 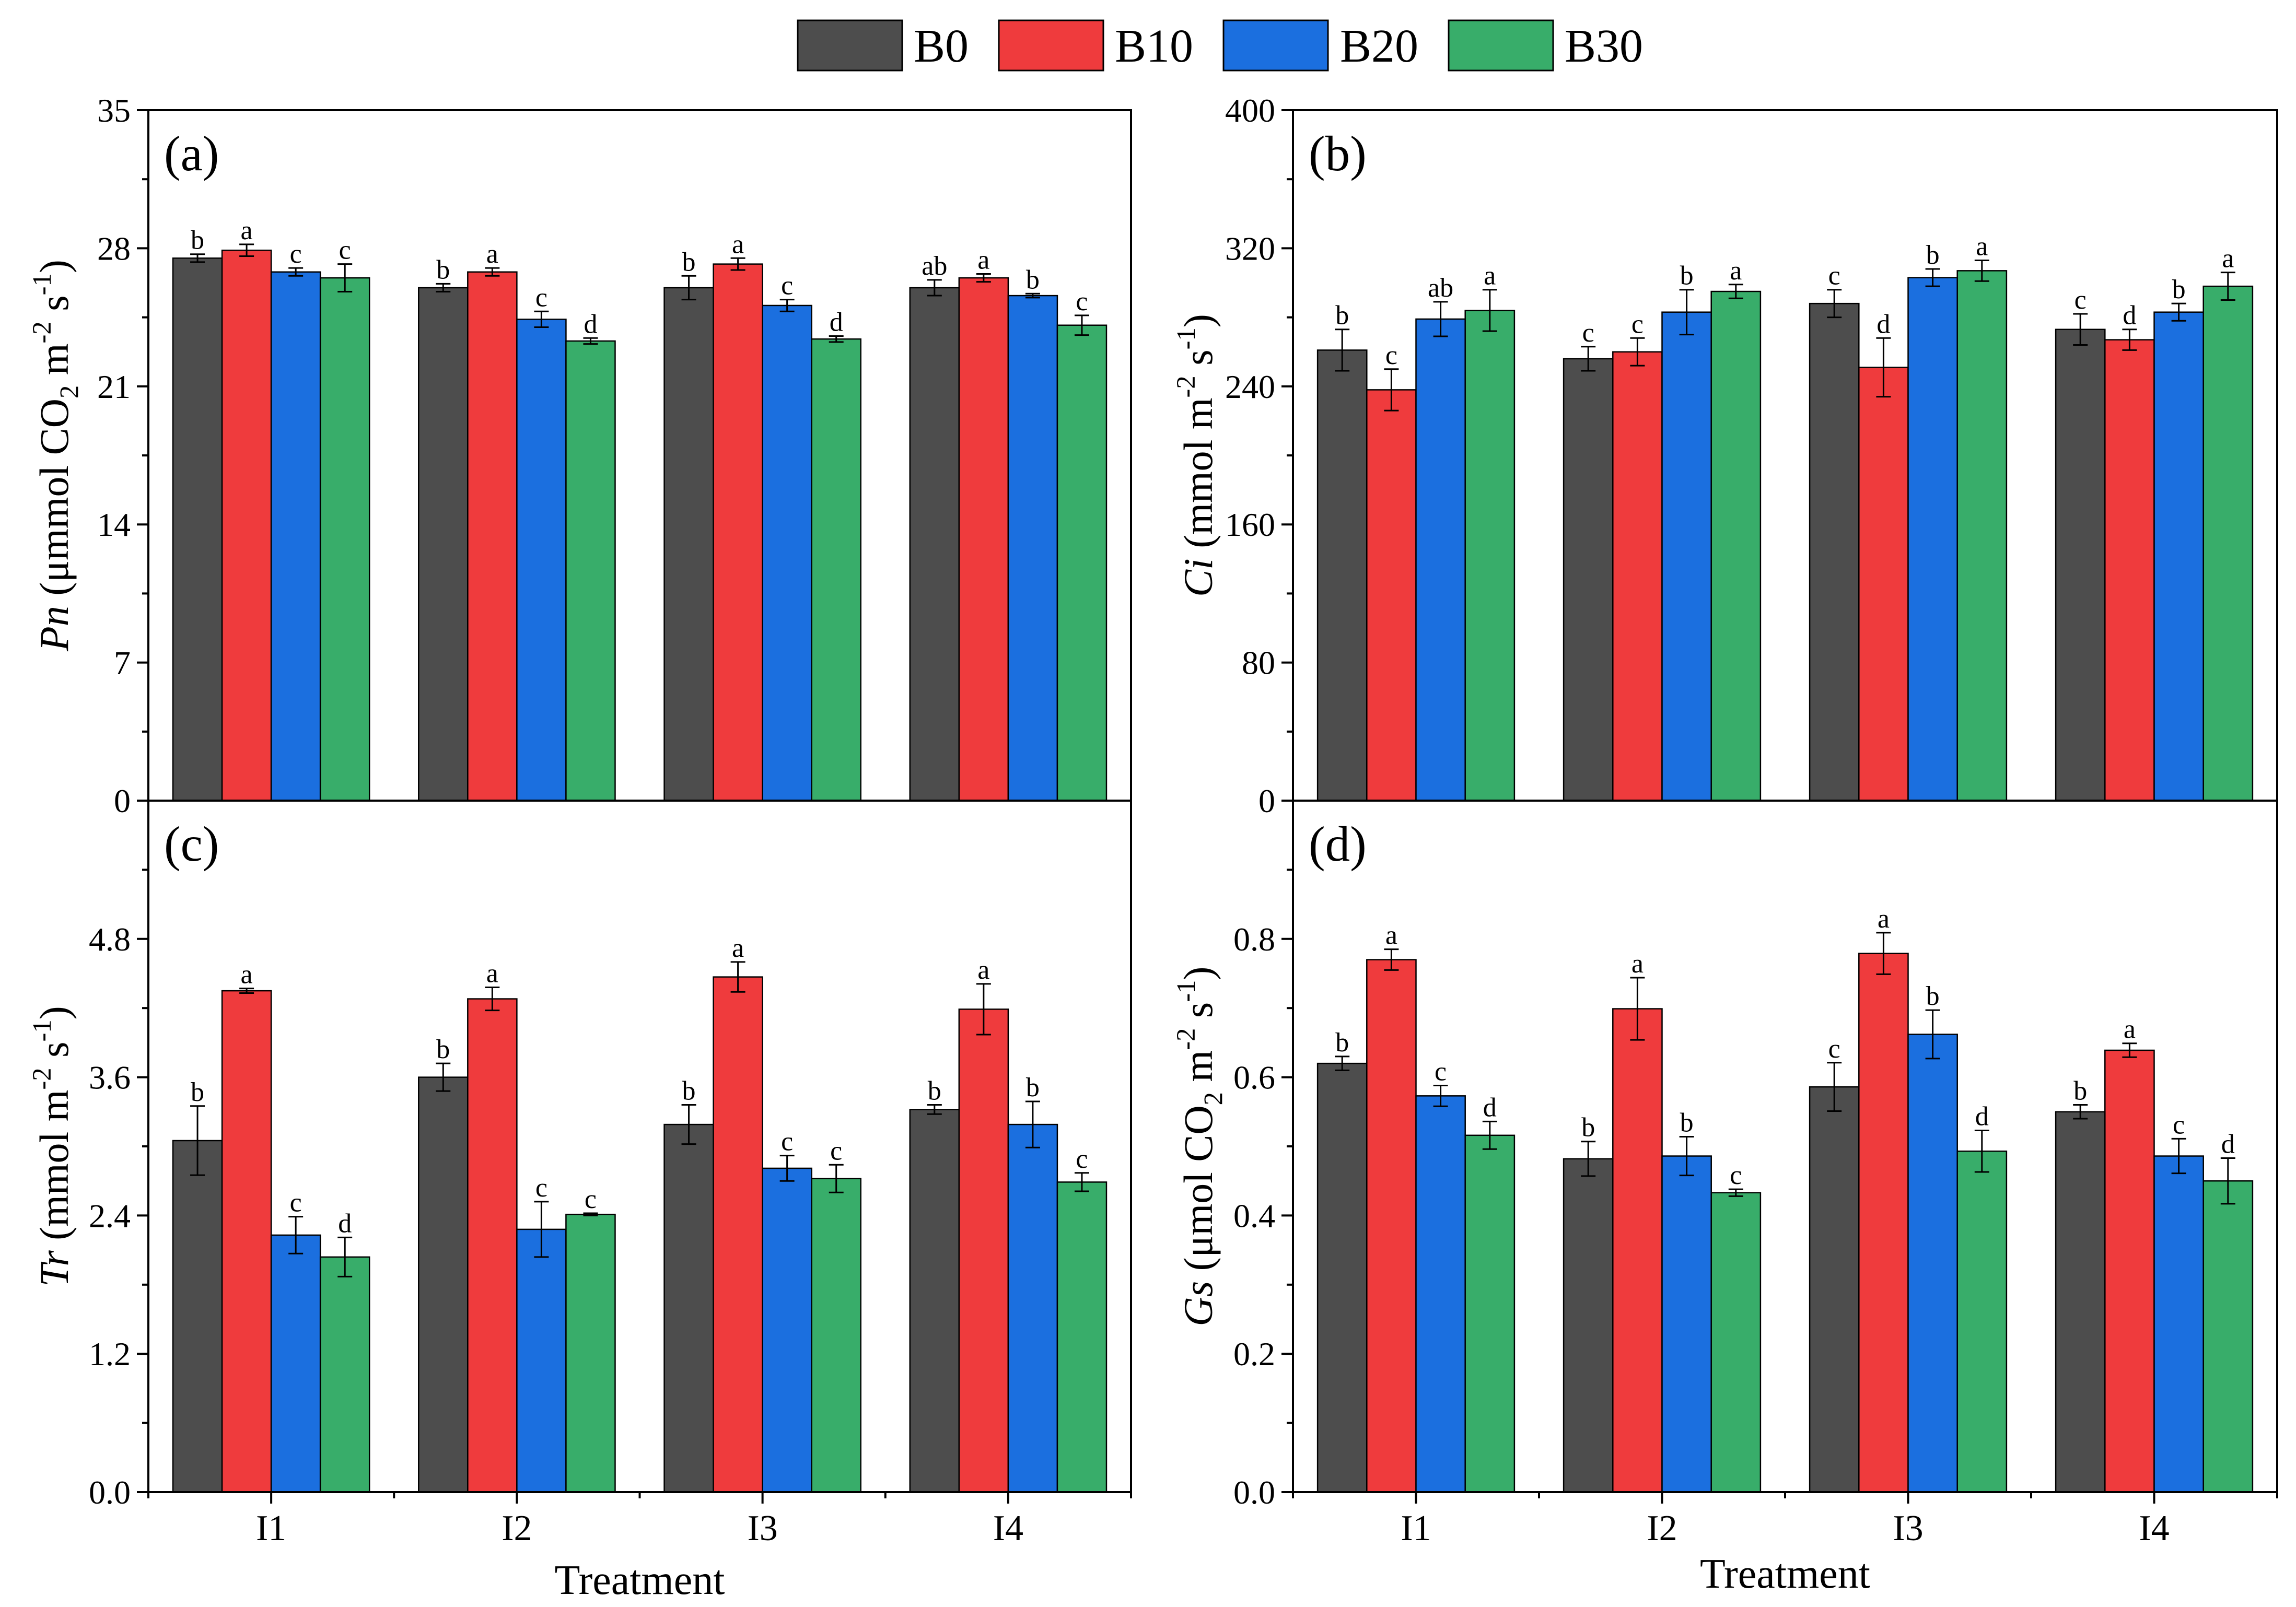 What do you see at coordinates (1588, 1159) in the screenshot?
I see `errorbar-d-I2-B0` at bounding box center [1588, 1159].